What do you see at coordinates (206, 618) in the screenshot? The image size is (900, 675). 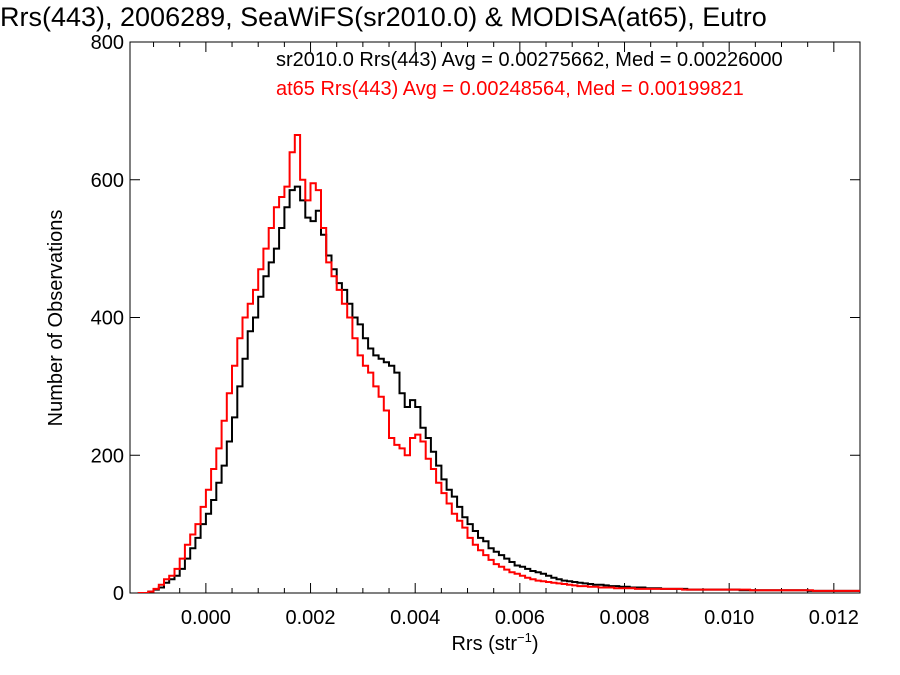 I see `x-tick-label: 0.000` at bounding box center [206, 618].